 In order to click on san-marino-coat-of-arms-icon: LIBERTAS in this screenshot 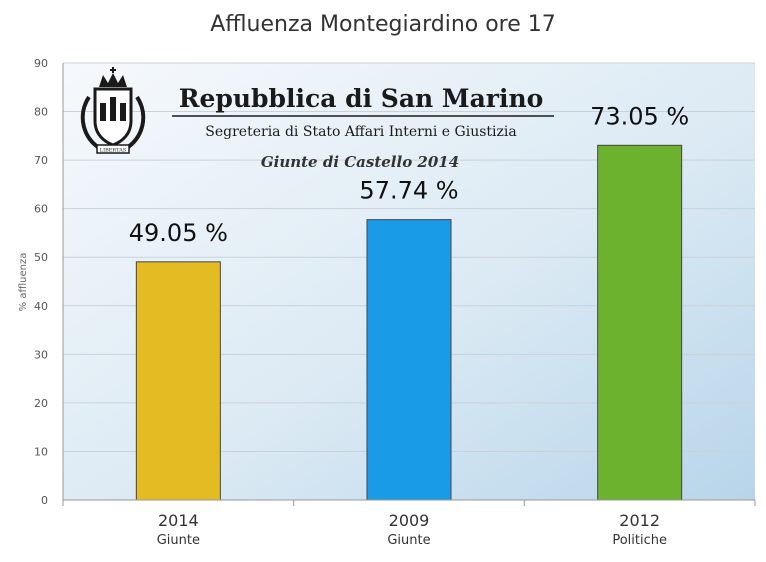, I will do `click(113, 110)`.